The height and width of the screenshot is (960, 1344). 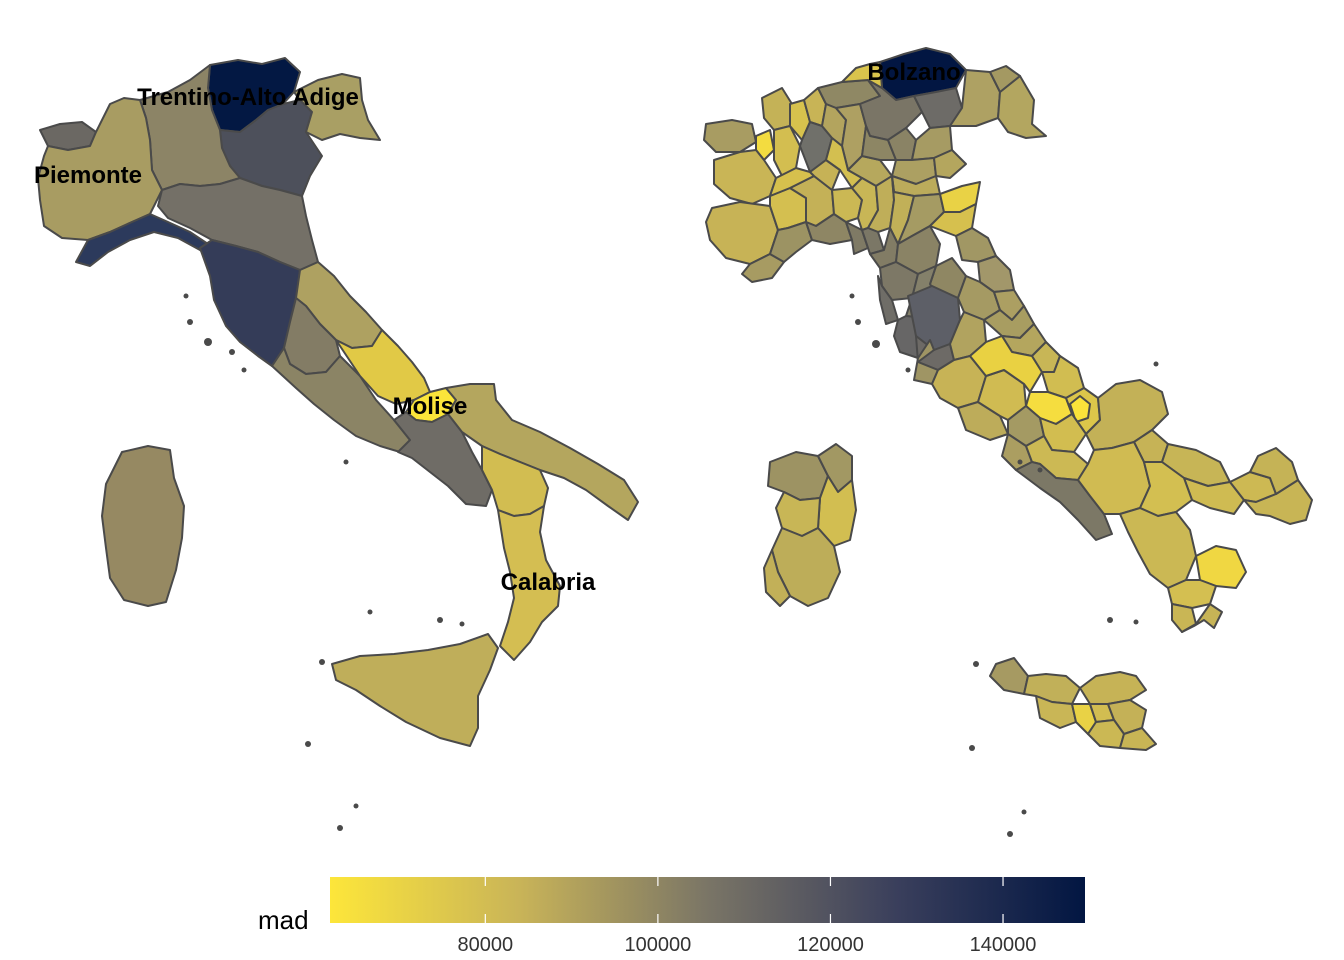 I want to click on province-messina, so click(x=1113, y=688).